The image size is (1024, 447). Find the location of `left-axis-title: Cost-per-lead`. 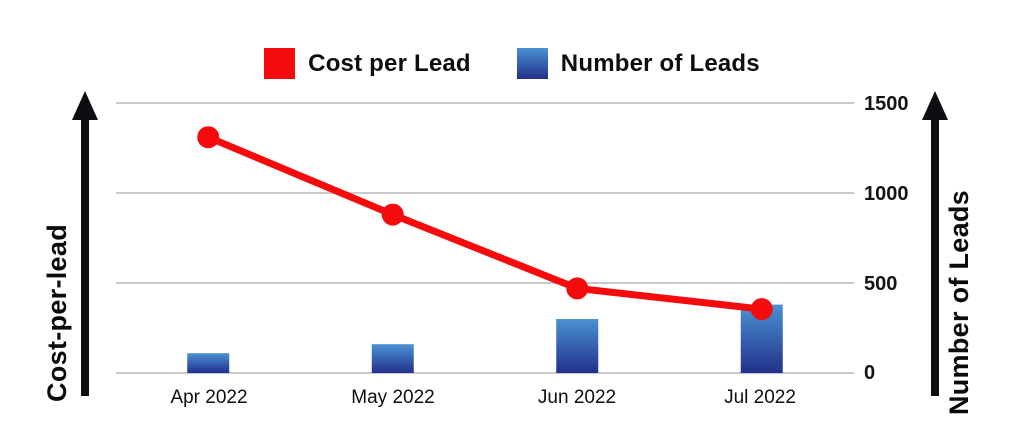

left-axis-title: Cost-per-lead is located at coordinates (57, 313).